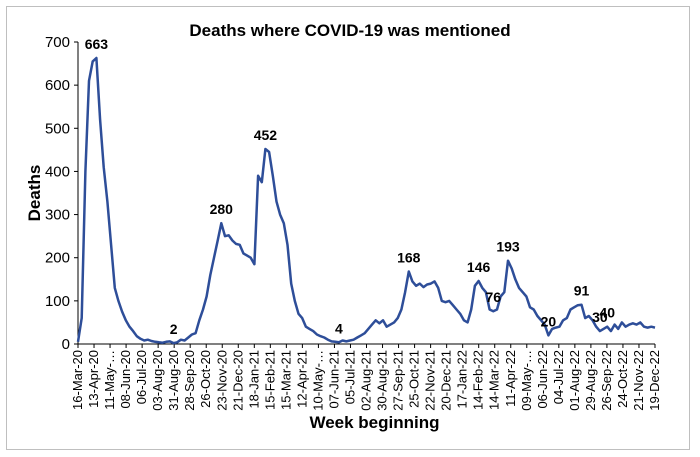 Image resolution: width=700 pixels, height=457 pixels. Describe the element at coordinates (542, 379) in the screenshot. I see `x-tick-label: 06-Jun-22` at that location.